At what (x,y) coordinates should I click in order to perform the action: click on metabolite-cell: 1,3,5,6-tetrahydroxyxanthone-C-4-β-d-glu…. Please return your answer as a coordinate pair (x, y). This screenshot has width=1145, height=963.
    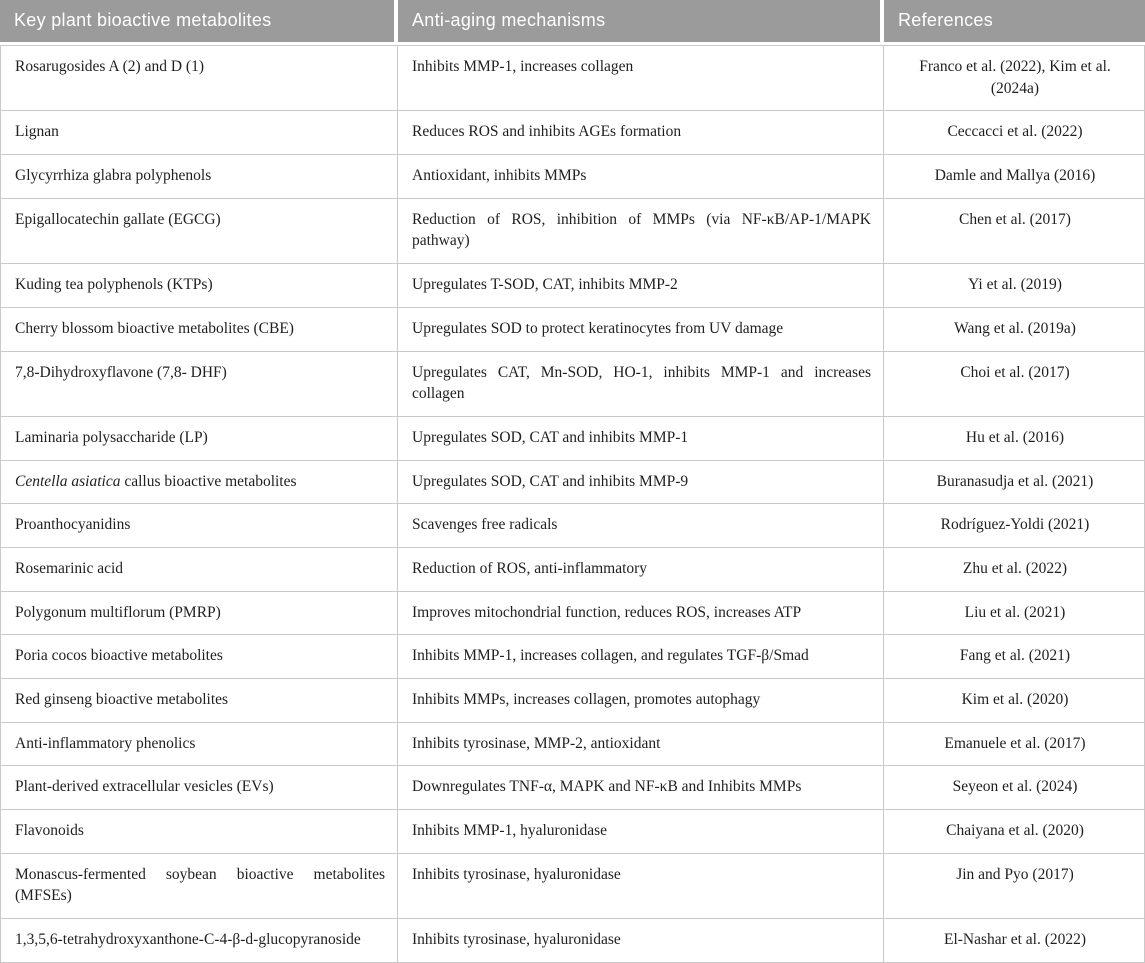
    Looking at the image, I should click on (199, 941).